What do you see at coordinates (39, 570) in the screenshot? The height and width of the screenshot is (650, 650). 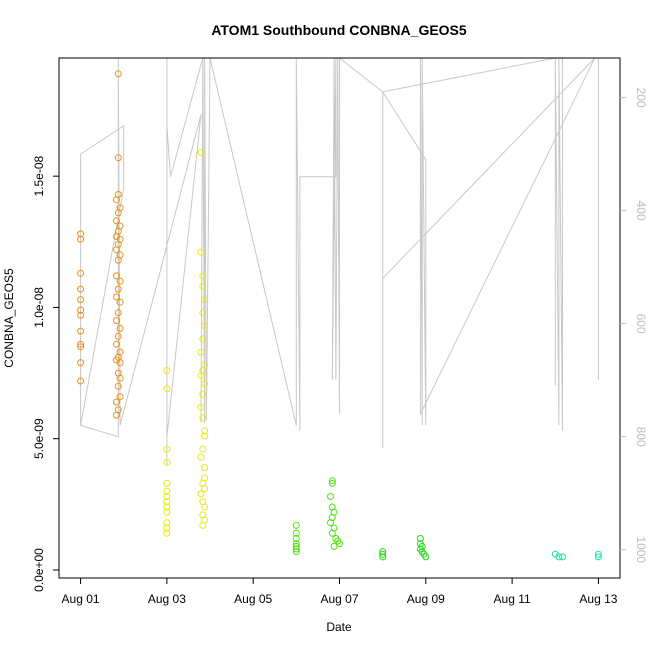 I see `y-tick-label: 0.0e+00` at bounding box center [39, 570].